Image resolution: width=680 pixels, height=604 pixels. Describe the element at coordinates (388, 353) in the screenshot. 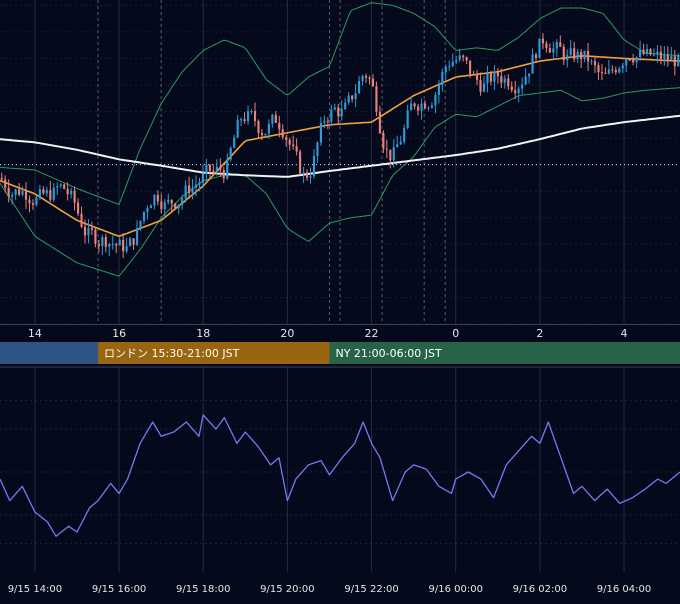

I see `session-label: NY 21:00-06:00 JST` at that location.